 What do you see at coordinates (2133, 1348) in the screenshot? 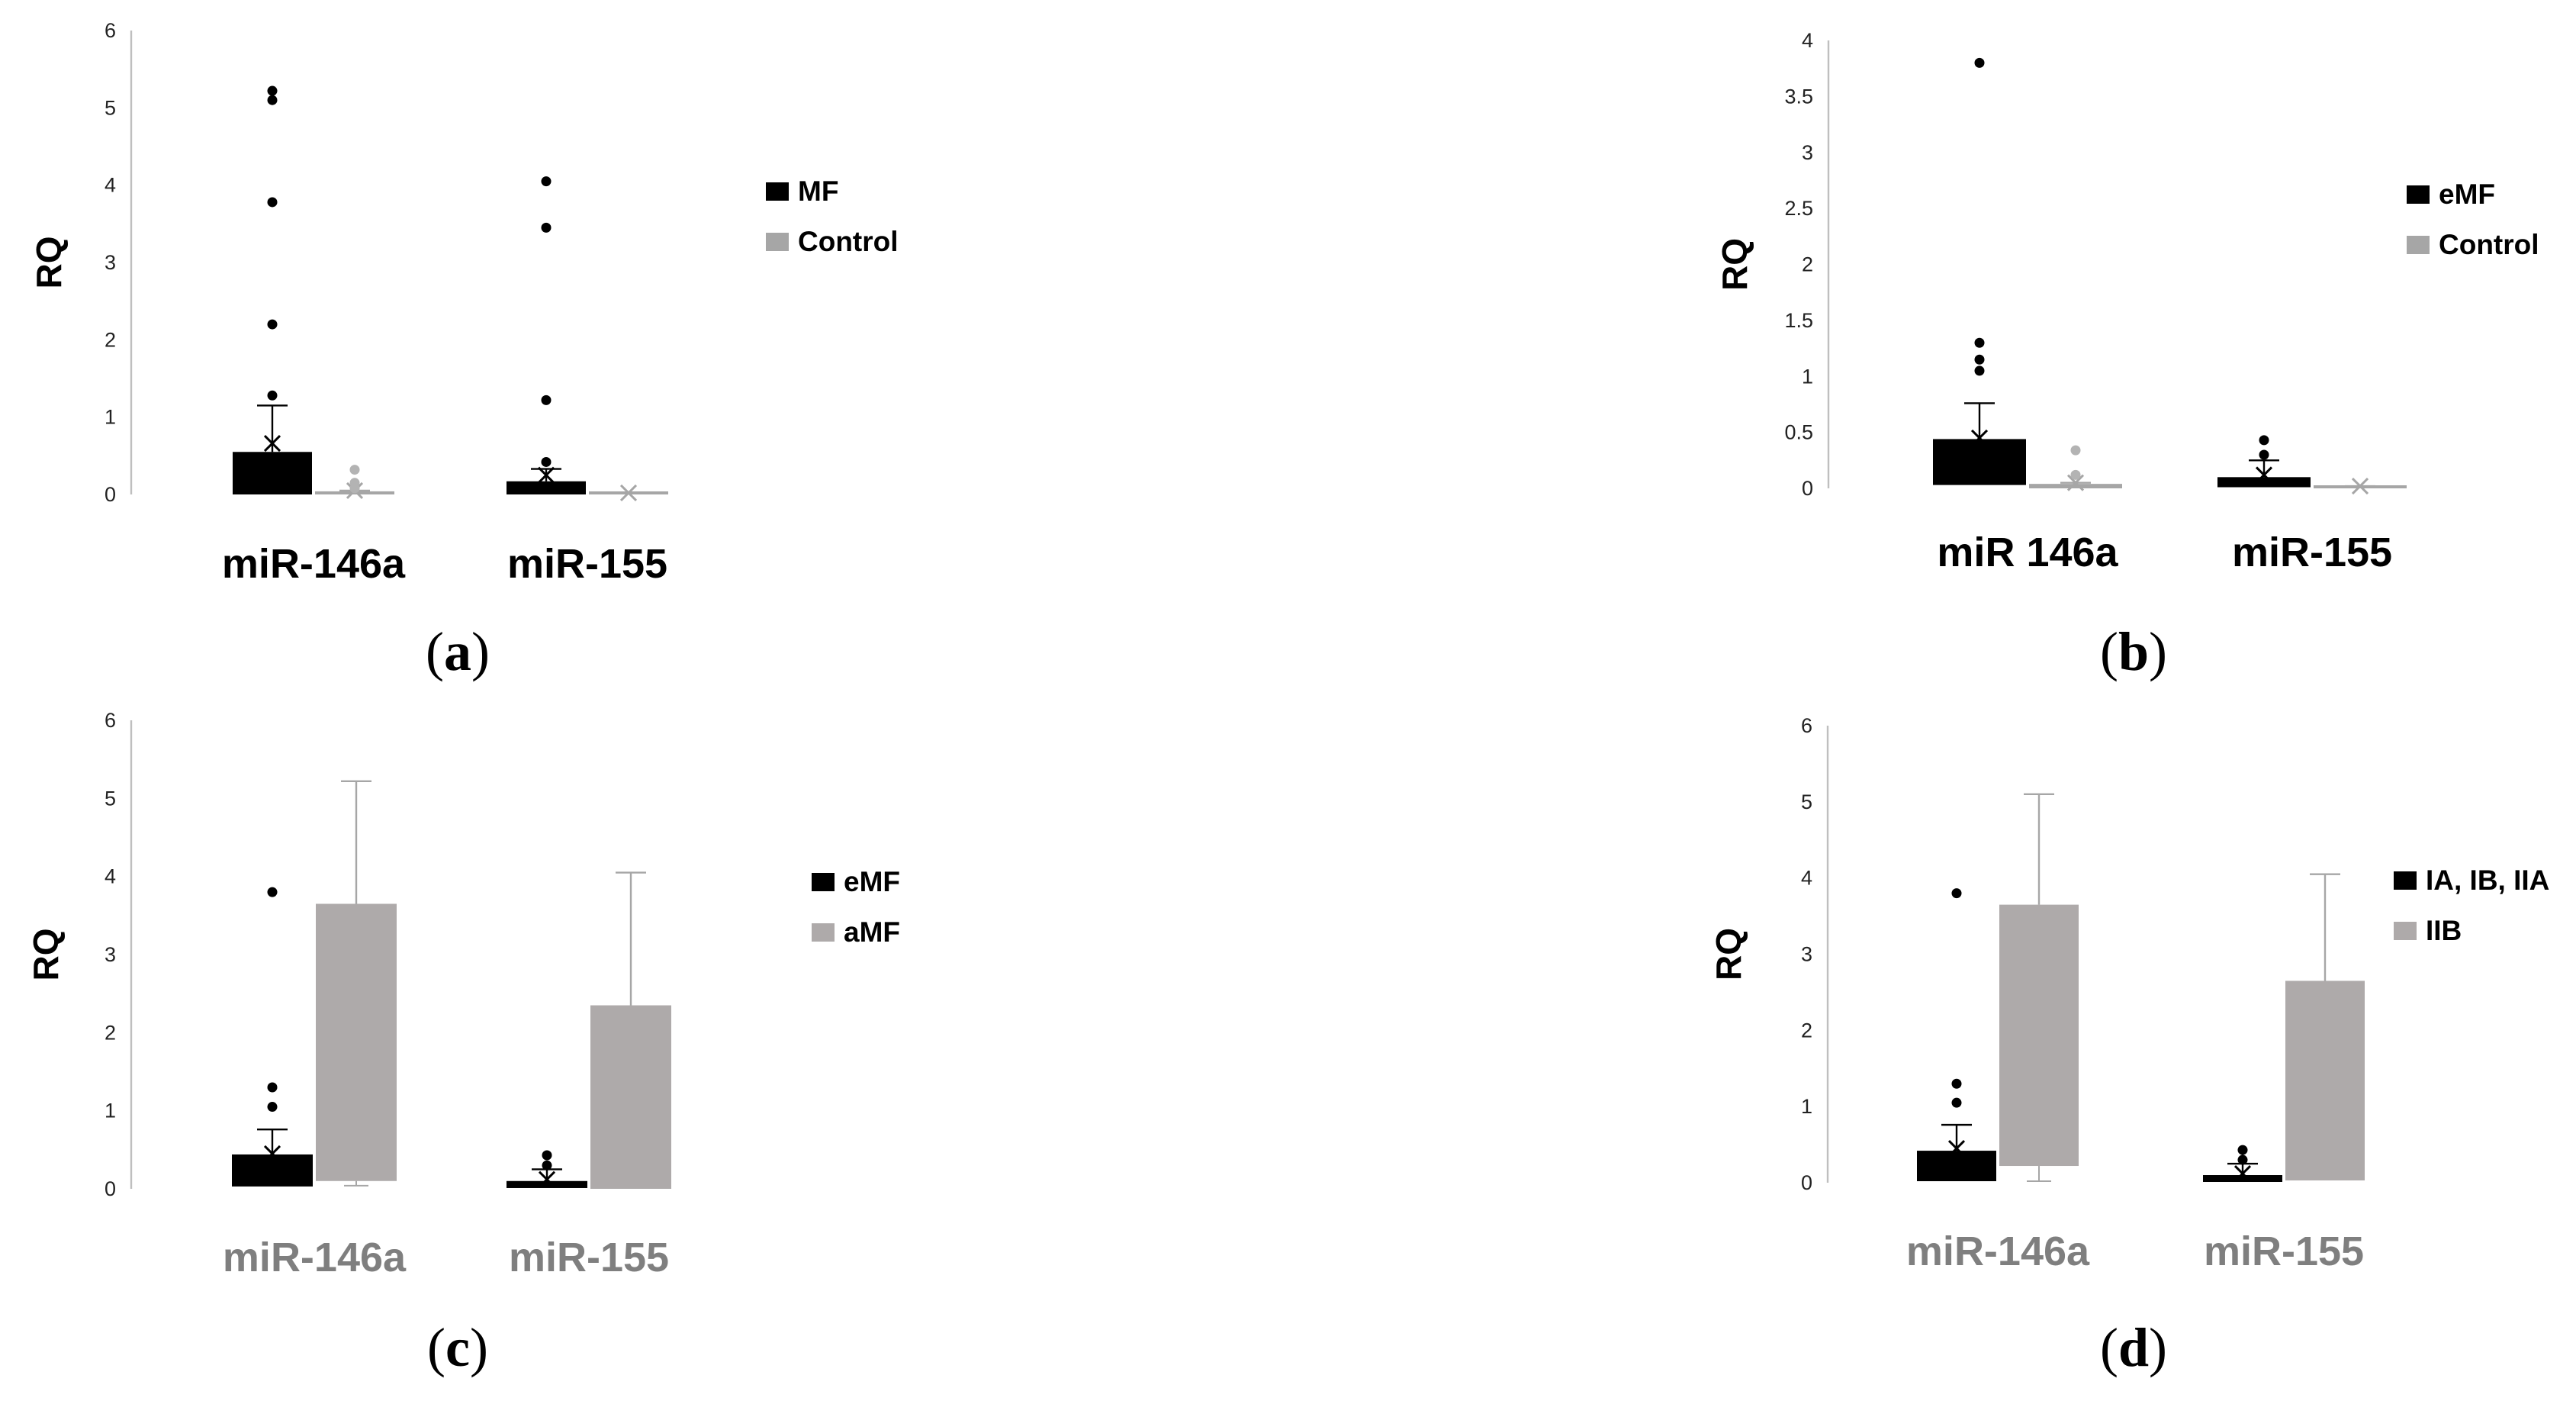
I see `panel-letter: (d)` at bounding box center [2133, 1348].